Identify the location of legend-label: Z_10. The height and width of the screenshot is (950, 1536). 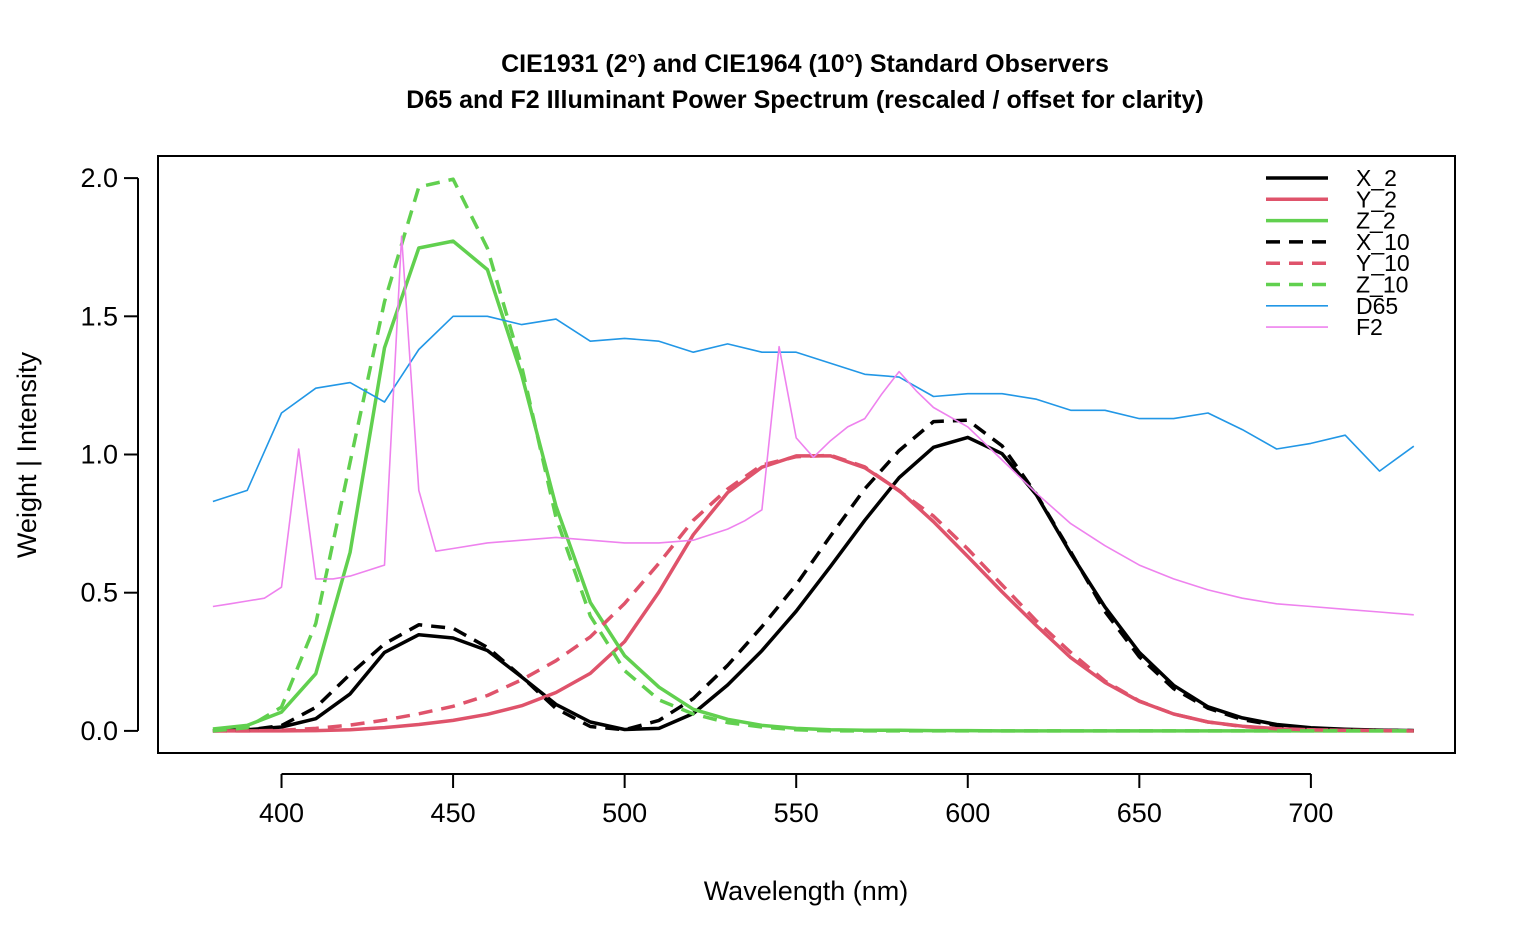
(1382, 285).